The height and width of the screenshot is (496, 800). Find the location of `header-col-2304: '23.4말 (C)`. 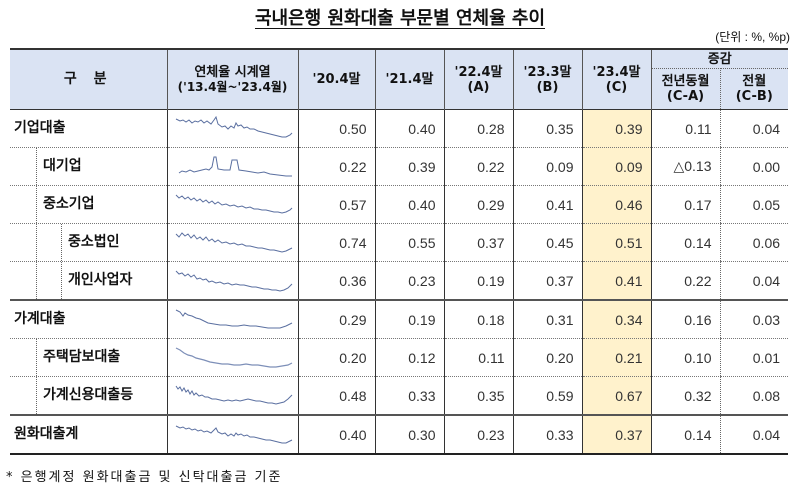

header-col-2304: '23.4말 (C) is located at coordinates (616, 79).